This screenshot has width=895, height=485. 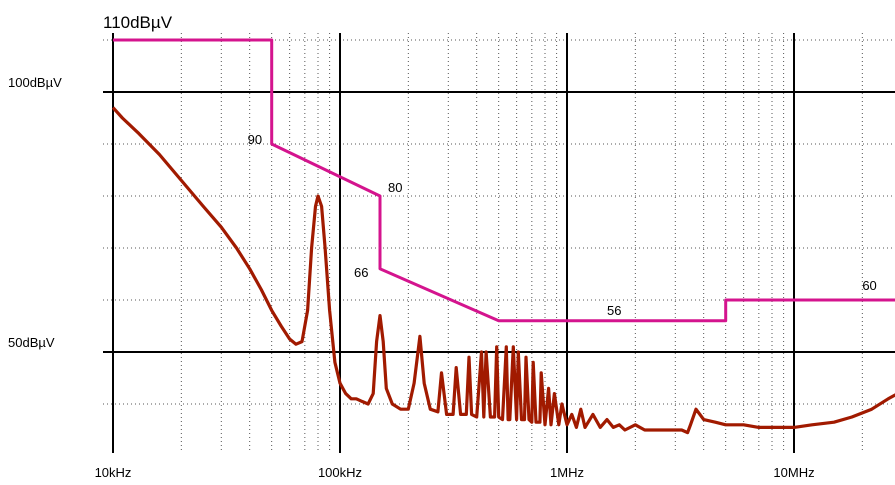 I want to click on x-tick-label: 1MHz, so click(x=567, y=472).